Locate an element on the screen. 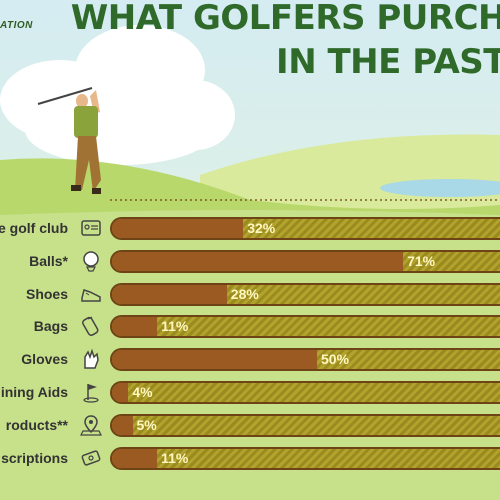 Image resolution: width=500 pixels, height=500 pixels. bar-track: 5% is located at coordinates (305, 425).